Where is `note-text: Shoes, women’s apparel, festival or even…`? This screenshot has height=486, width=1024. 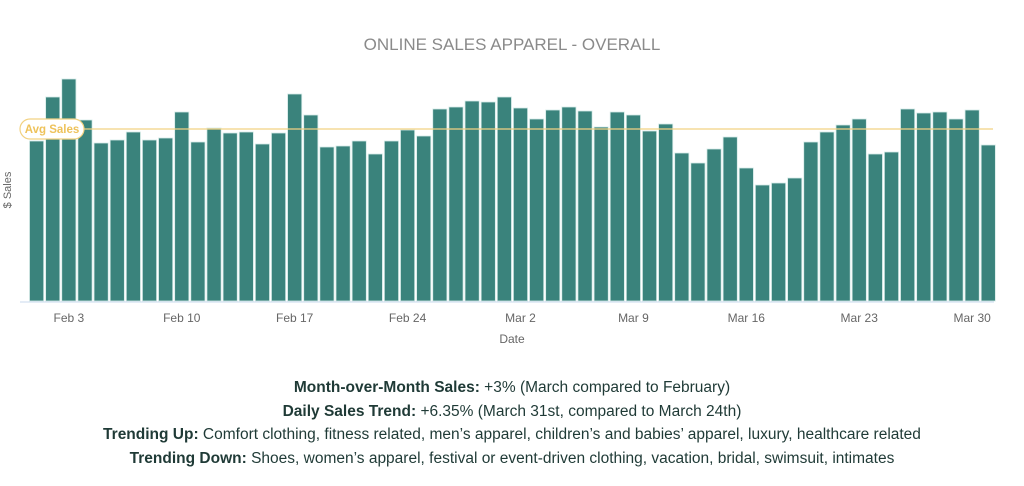 note-text: Shoes, women’s apparel, festival or even… is located at coordinates (570, 458).